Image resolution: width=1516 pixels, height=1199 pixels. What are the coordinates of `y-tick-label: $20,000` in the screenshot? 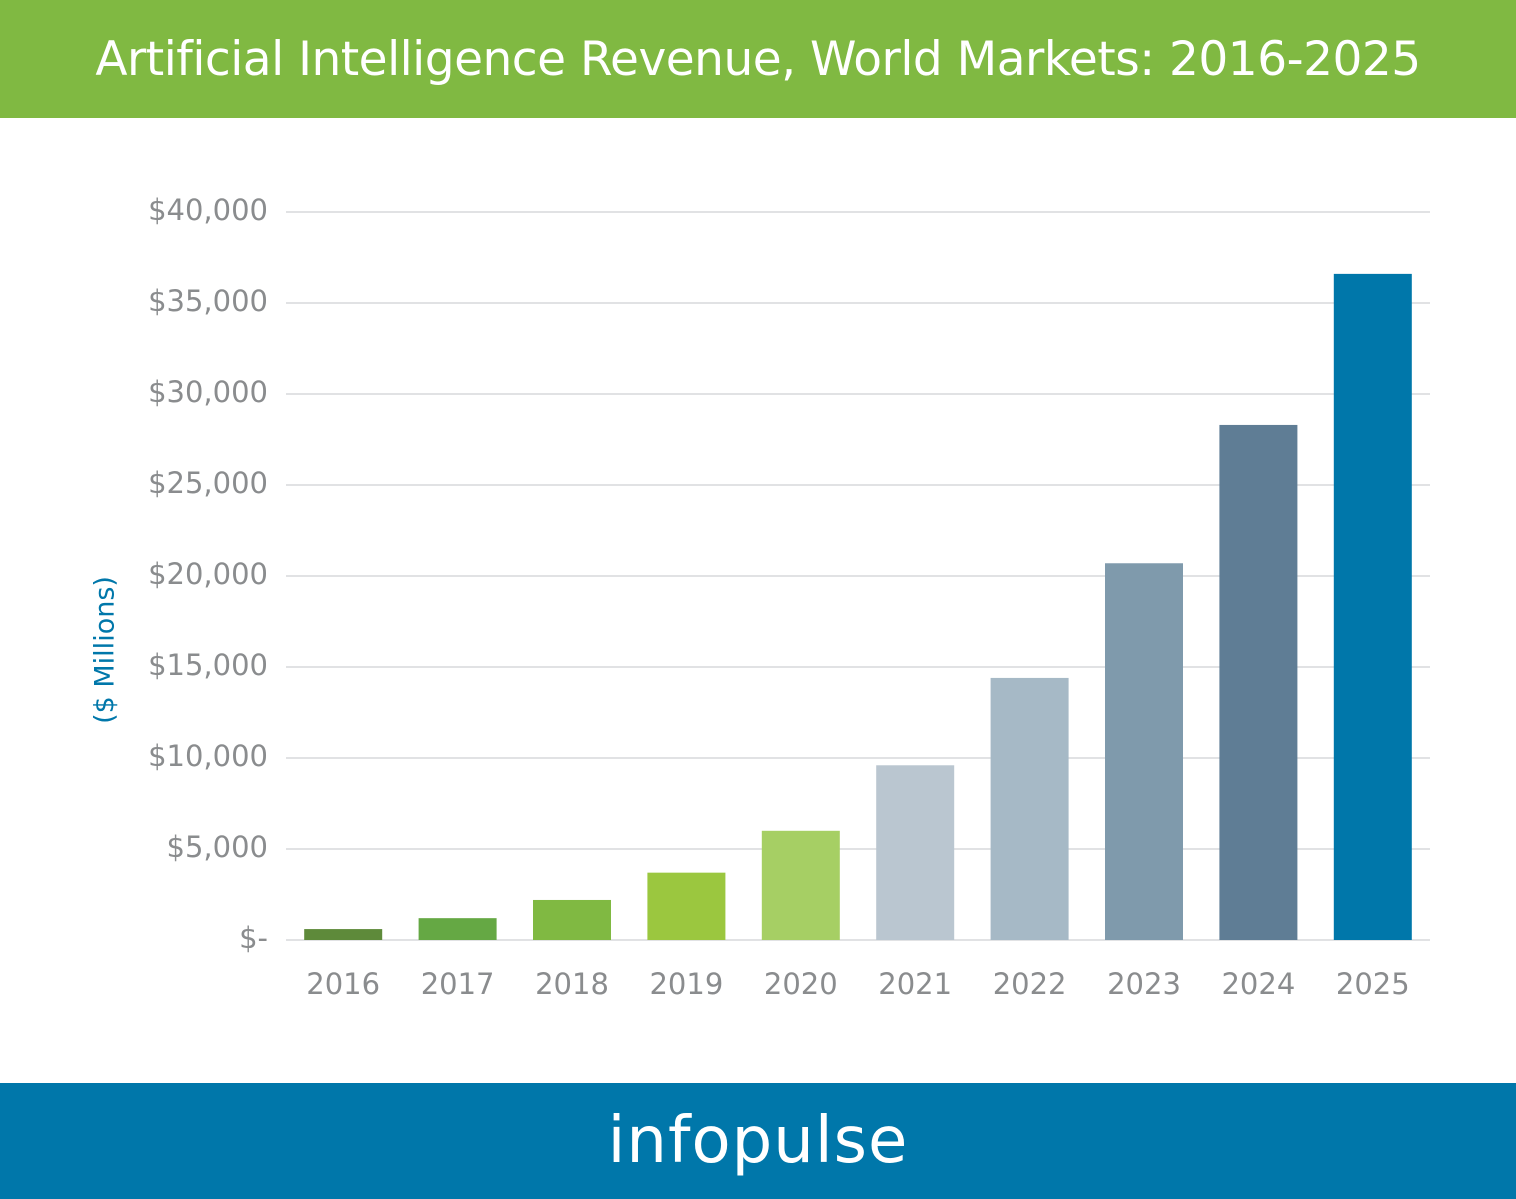 It's located at (208, 574).